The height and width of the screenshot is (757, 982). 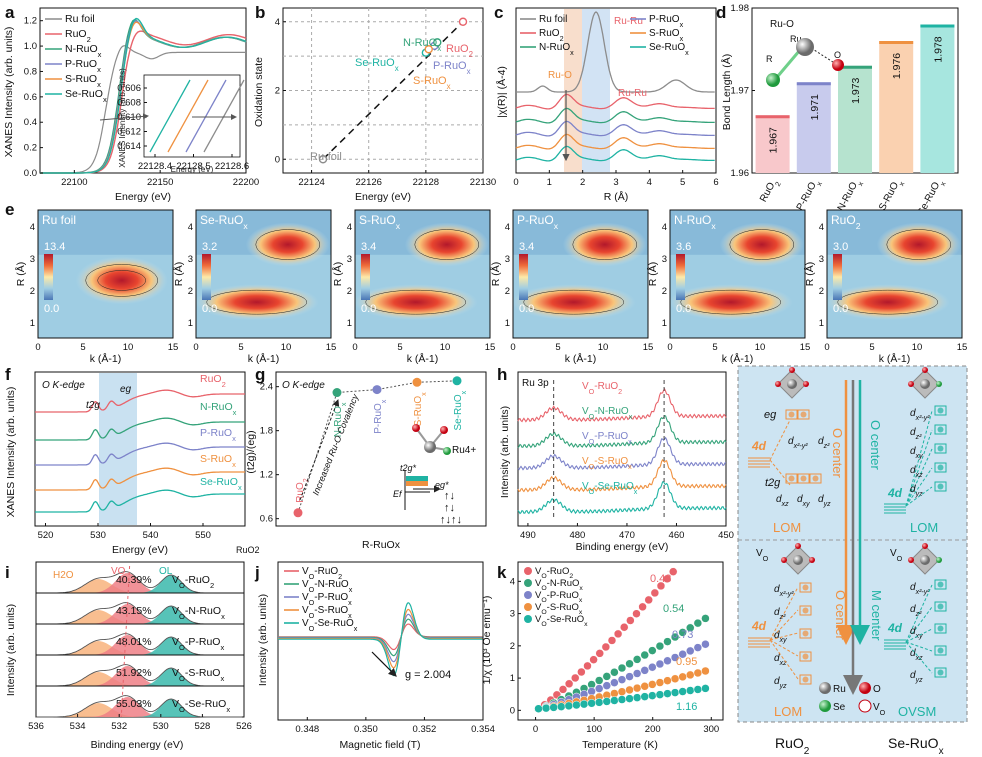 I want to click on panel-l-arrow-text-3: O center, so click(x=840, y=615).